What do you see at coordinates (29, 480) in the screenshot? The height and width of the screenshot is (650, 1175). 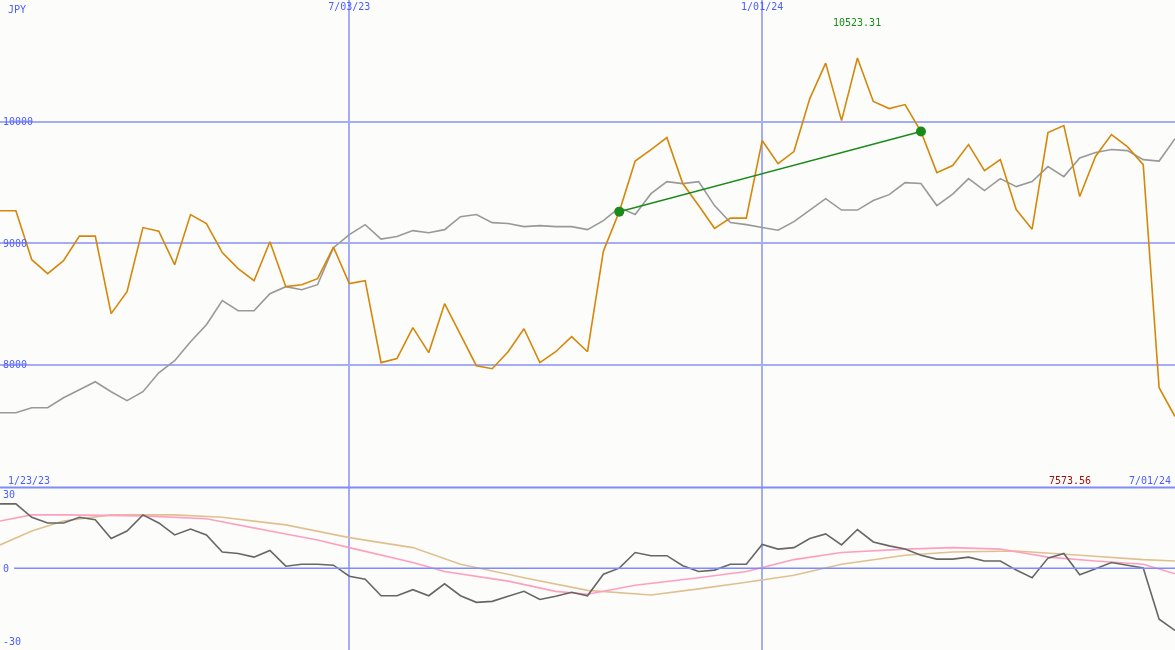 I see `annotation: 1/23/23` at bounding box center [29, 480].